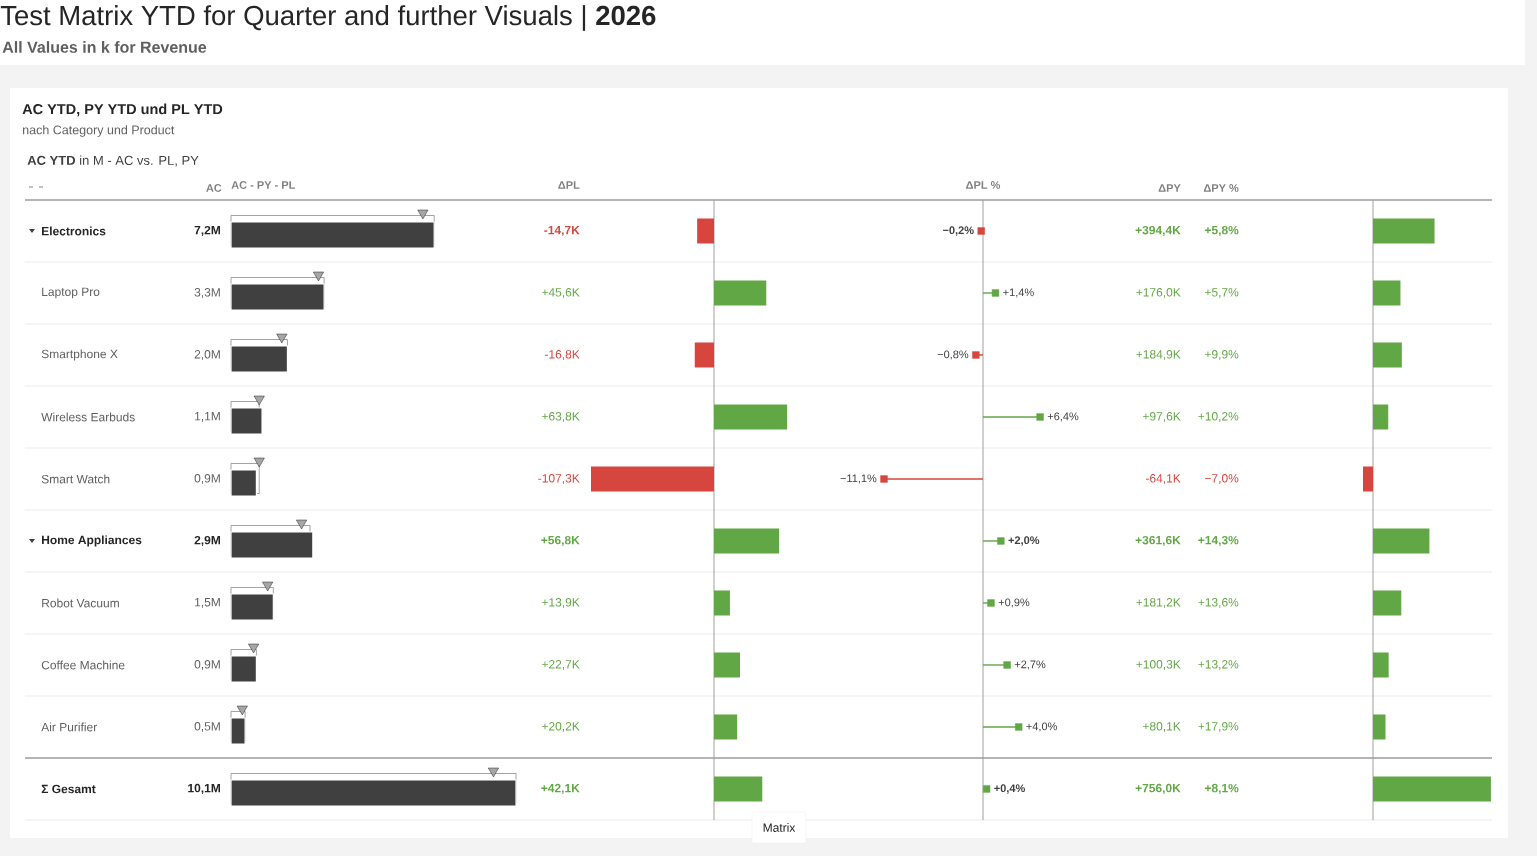 This screenshot has height=856, width=1537. Describe the element at coordinates (207, 231) in the screenshot. I see `data-label: 7,2M` at that location.